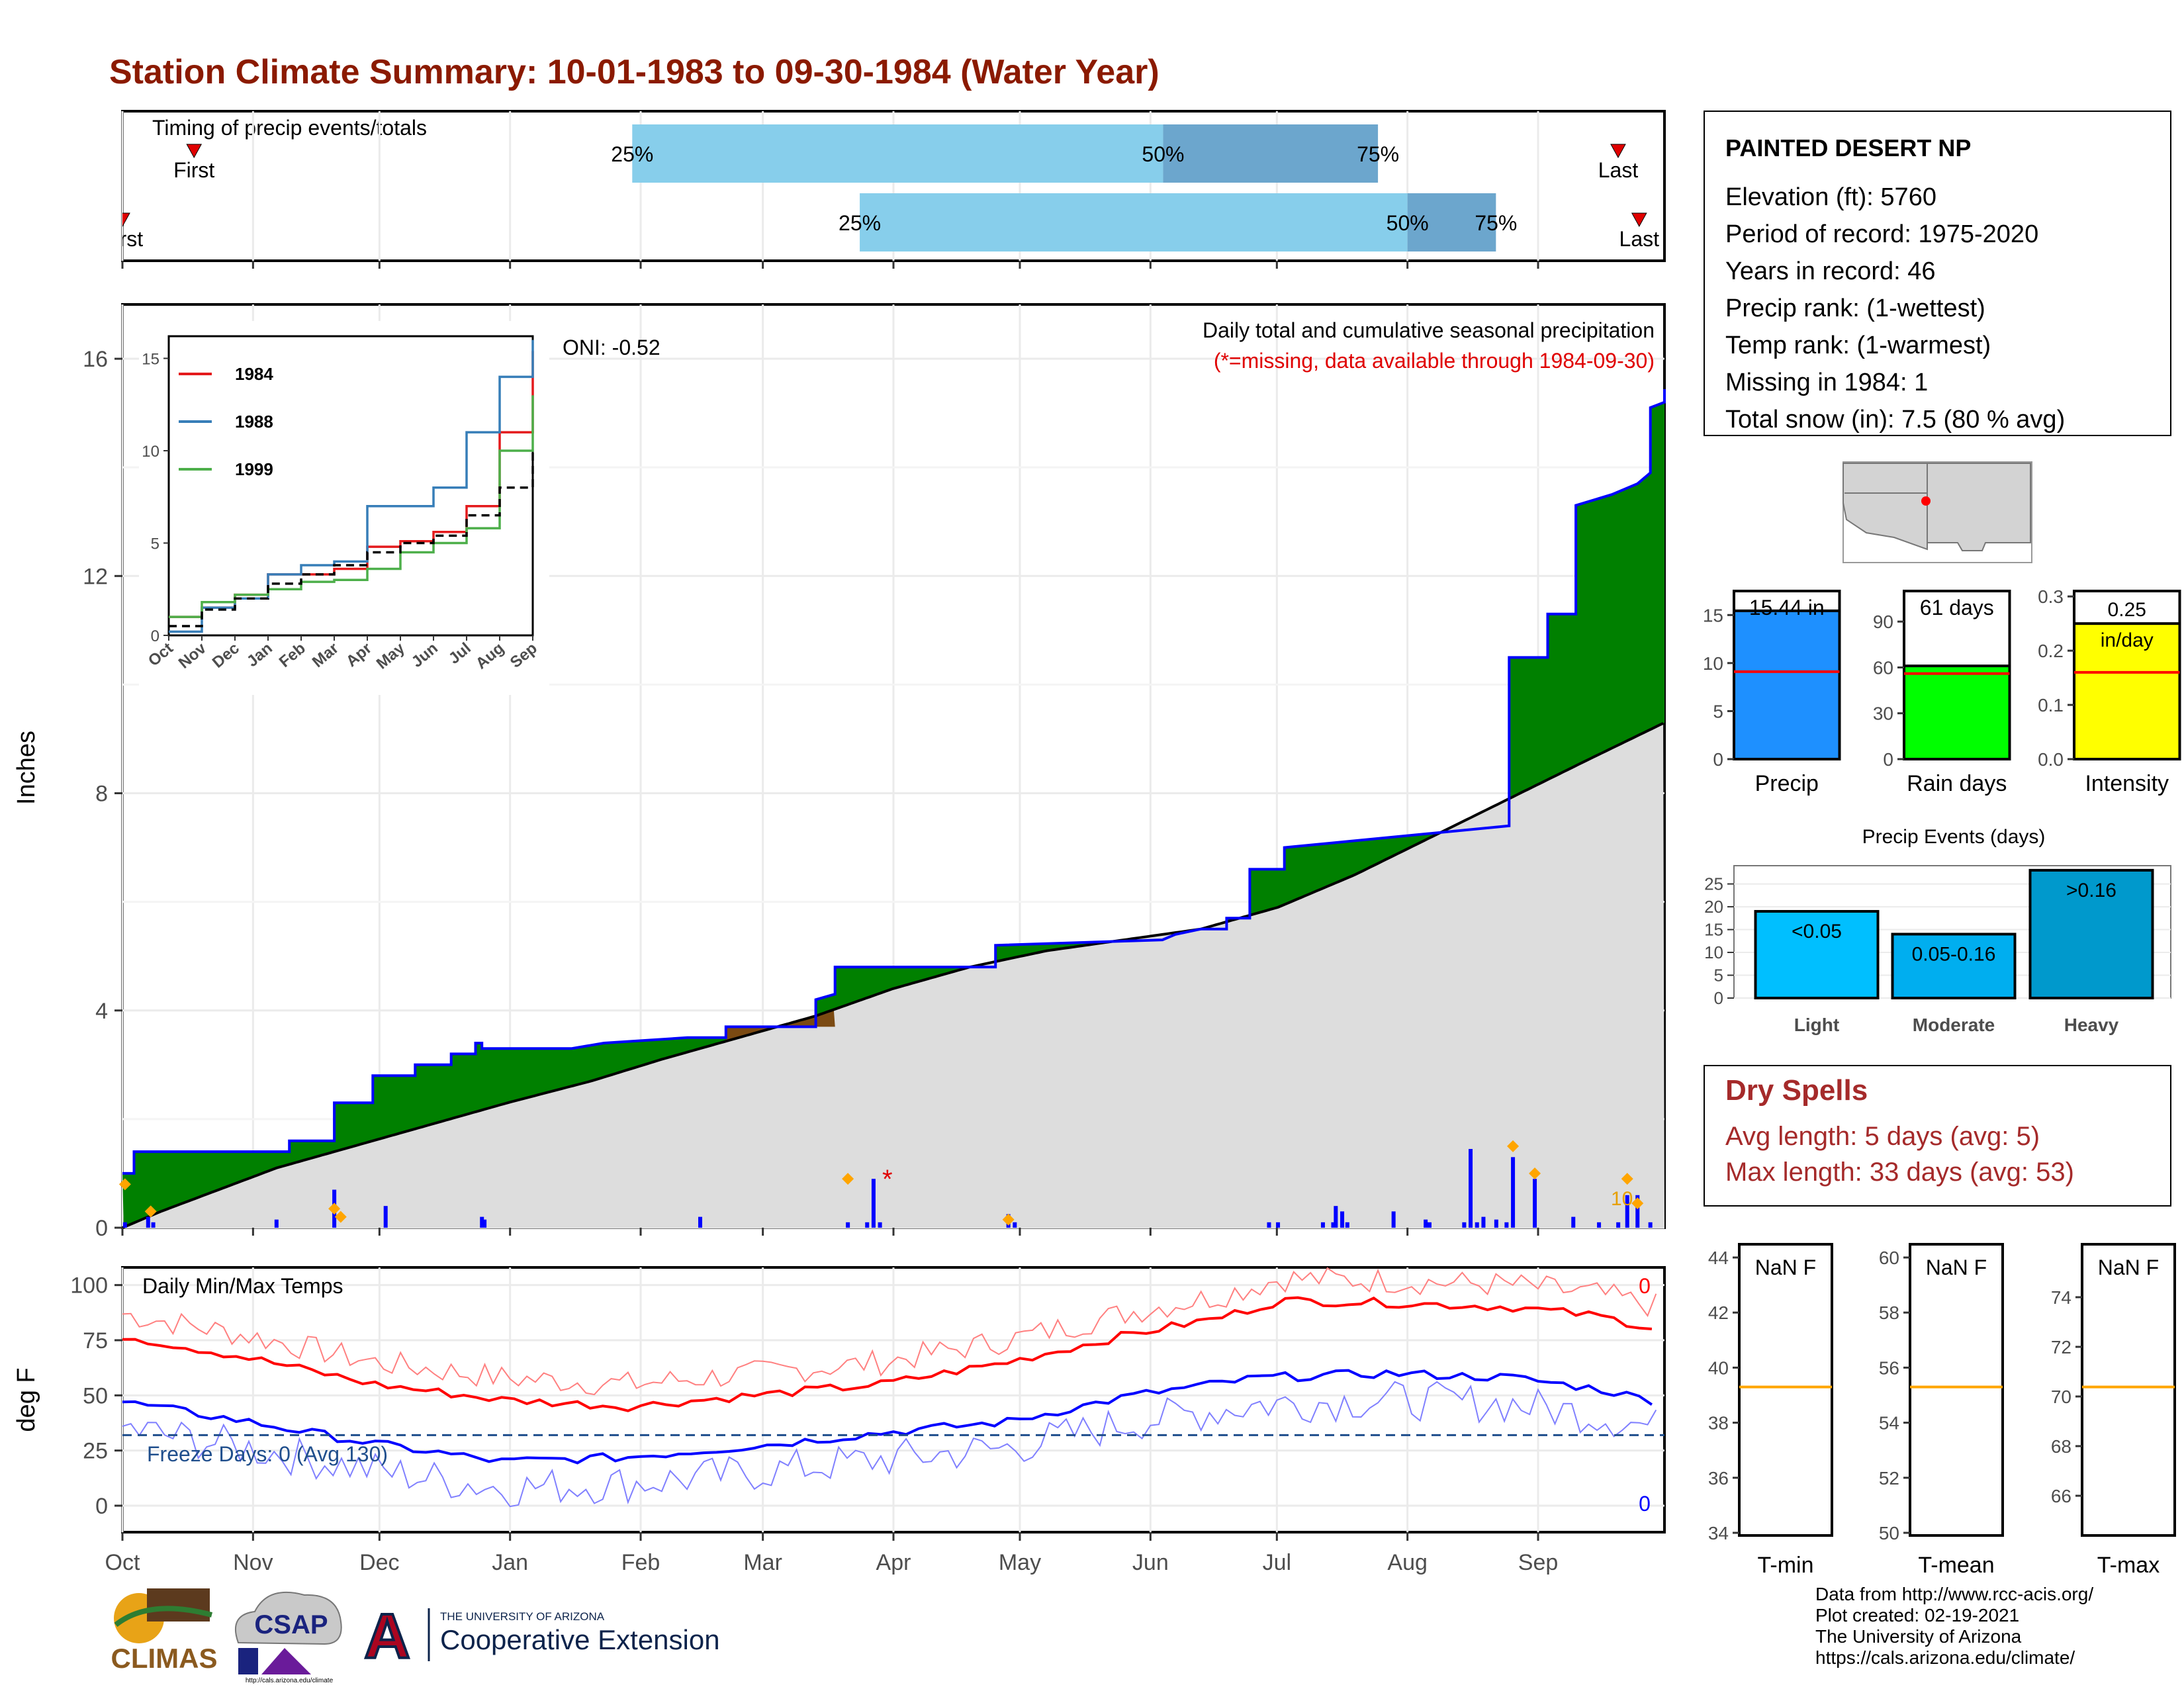 Image resolution: width=2184 pixels, height=1691 pixels. What do you see at coordinates (101, 1012) in the screenshot?
I see `precip-y-tick-label: 4` at bounding box center [101, 1012].